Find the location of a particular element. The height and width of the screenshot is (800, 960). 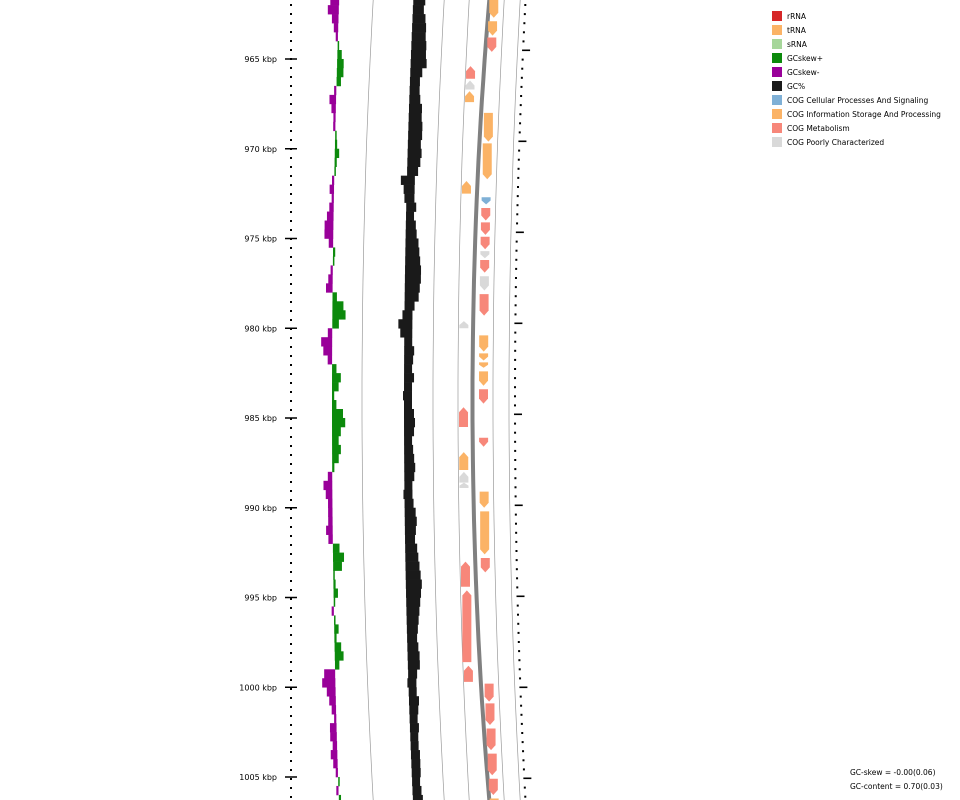

legend-swatch is located at coordinates (777, 16).